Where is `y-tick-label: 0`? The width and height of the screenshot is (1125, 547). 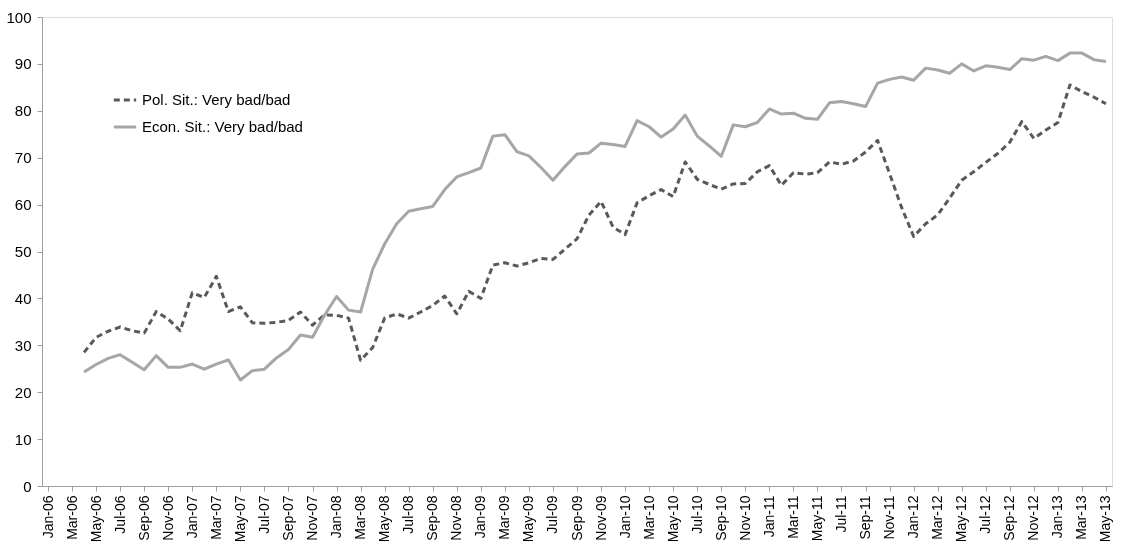
y-tick-label: 0 is located at coordinates (27, 486).